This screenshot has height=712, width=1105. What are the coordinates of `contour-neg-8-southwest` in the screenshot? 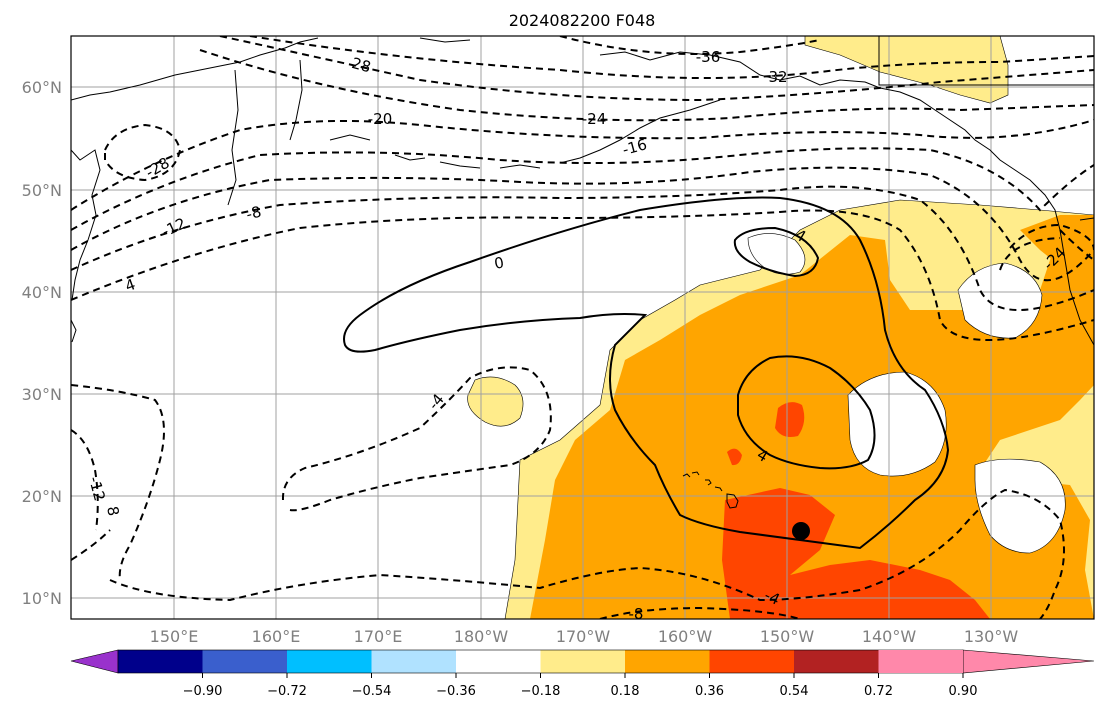 It's located at (118, 482).